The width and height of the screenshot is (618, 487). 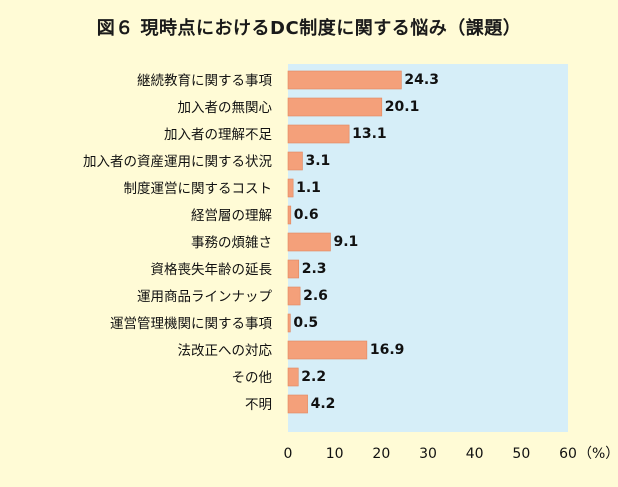 What do you see at coordinates (475, 454) in the screenshot?
I see `x-tick-label: 40` at bounding box center [475, 454].